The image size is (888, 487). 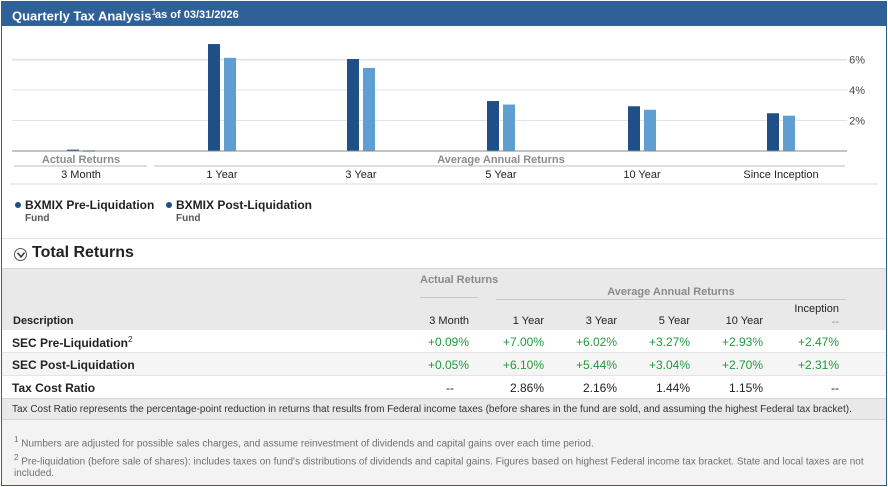 What do you see at coordinates (459, 280) in the screenshot?
I see `th-group-actual: Actual Returns` at bounding box center [459, 280].